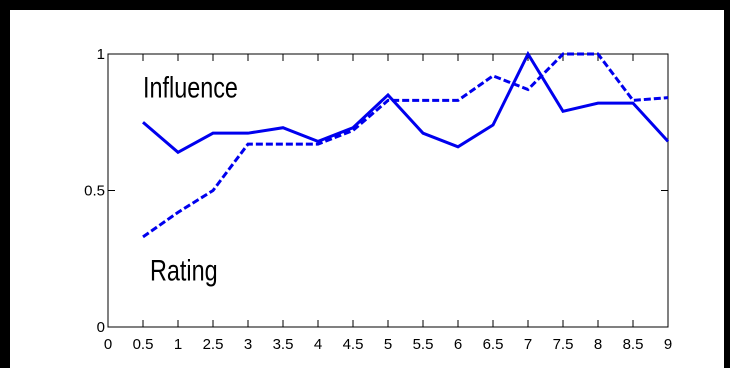 The image size is (730, 368). I want to click on x-tick-label: 3.5, so click(283, 344).